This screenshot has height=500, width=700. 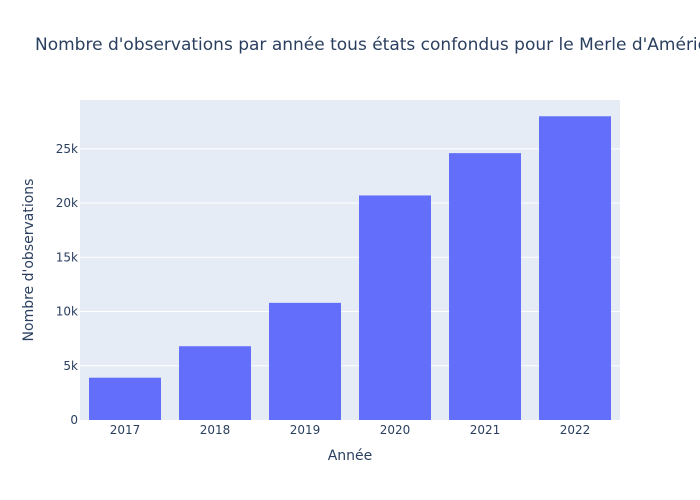 What do you see at coordinates (575, 430) in the screenshot?
I see `x-tick-label: 2022` at bounding box center [575, 430].